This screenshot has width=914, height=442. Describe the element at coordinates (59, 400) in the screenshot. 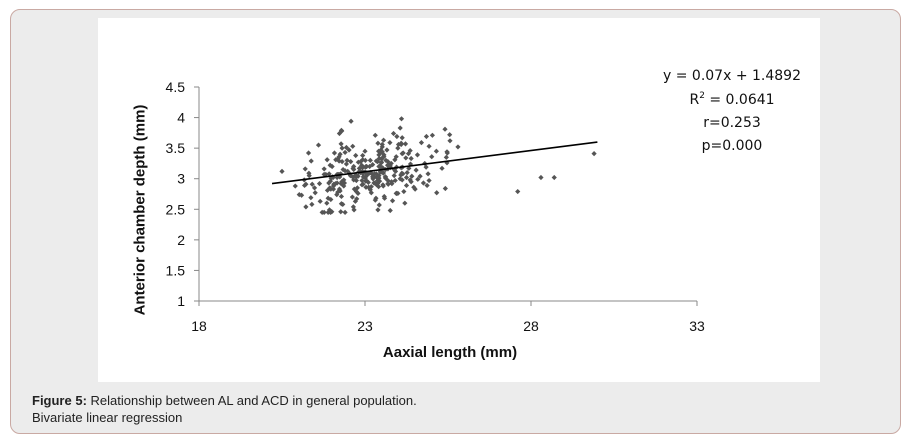

I see `caption-label: Figure 5:` at that location.